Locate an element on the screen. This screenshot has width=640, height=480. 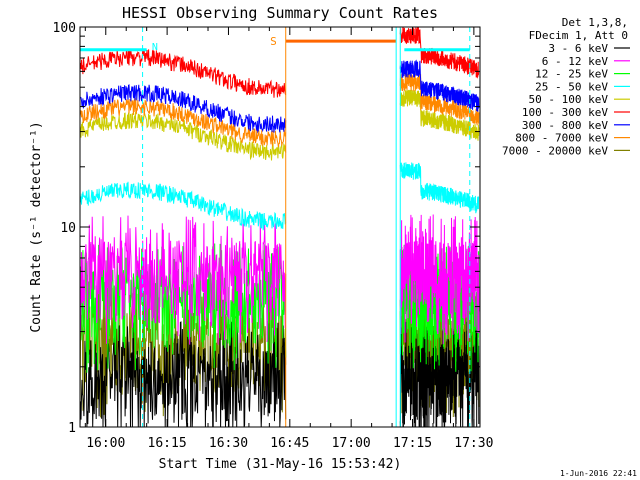
legend-header-line-2: FDecim 1, Att 0 is located at coordinates (578, 35).